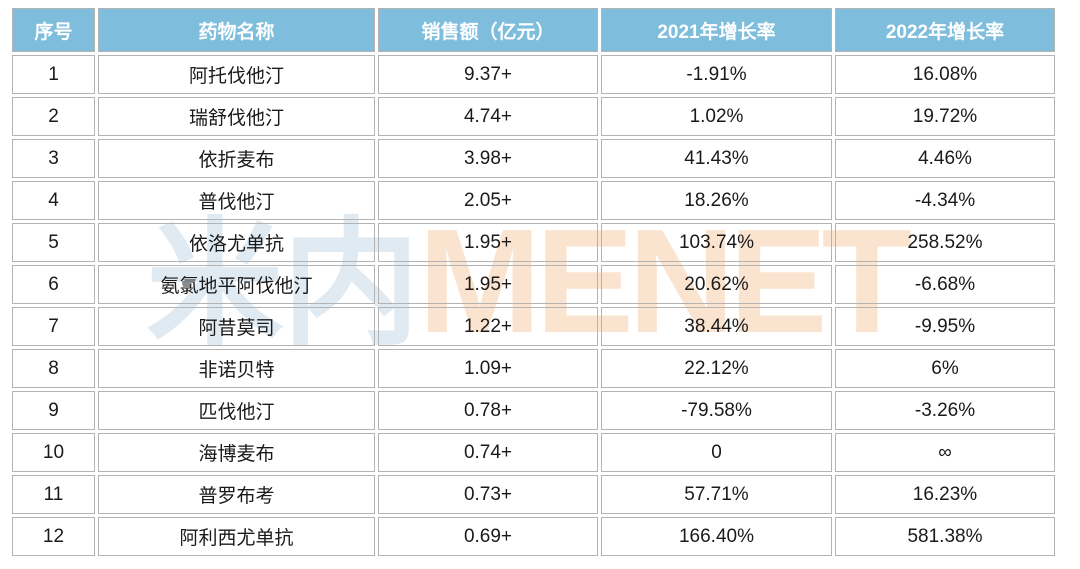 Image resolution: width=1080 pixels, height=569 pixels. I want to click on table-cell-growth2021: -79.58%, so click(716, 410).